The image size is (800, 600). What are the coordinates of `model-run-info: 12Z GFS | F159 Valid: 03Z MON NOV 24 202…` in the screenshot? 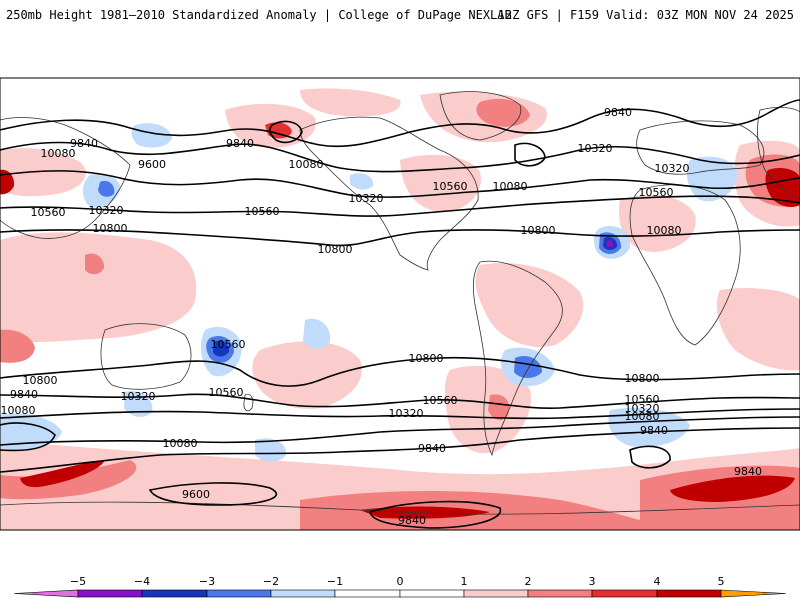 It's located at (645, 15).